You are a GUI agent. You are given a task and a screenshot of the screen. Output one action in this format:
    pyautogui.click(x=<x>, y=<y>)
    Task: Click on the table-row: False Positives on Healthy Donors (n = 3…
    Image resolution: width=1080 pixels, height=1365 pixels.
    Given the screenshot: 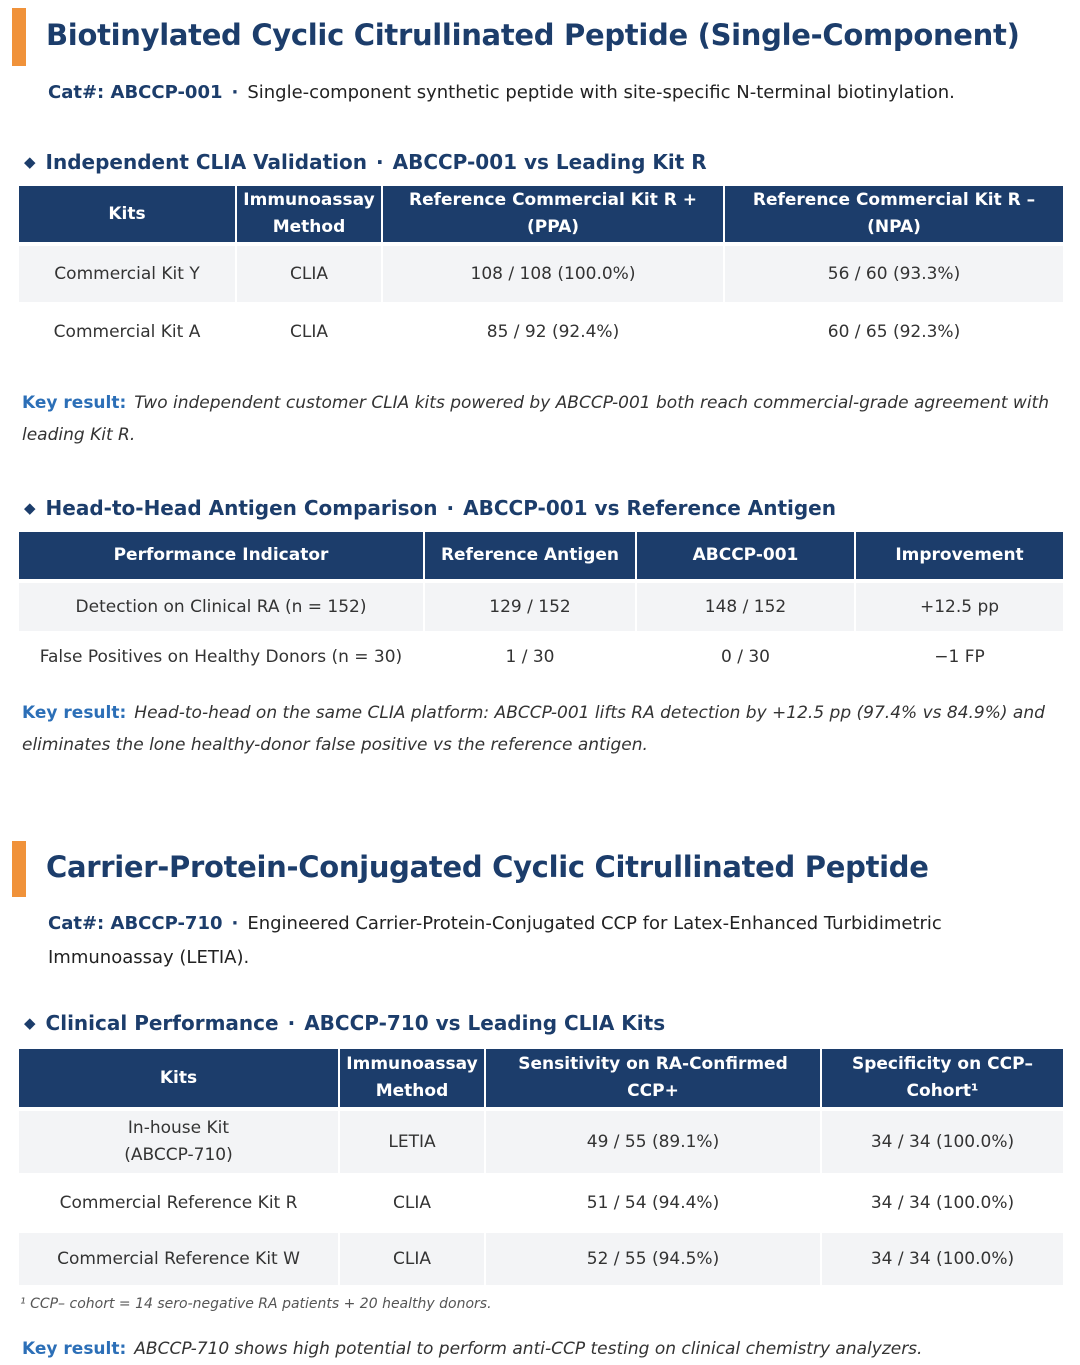 What is the action you would take?
    pyautogui.click(x=541, y=657)
    